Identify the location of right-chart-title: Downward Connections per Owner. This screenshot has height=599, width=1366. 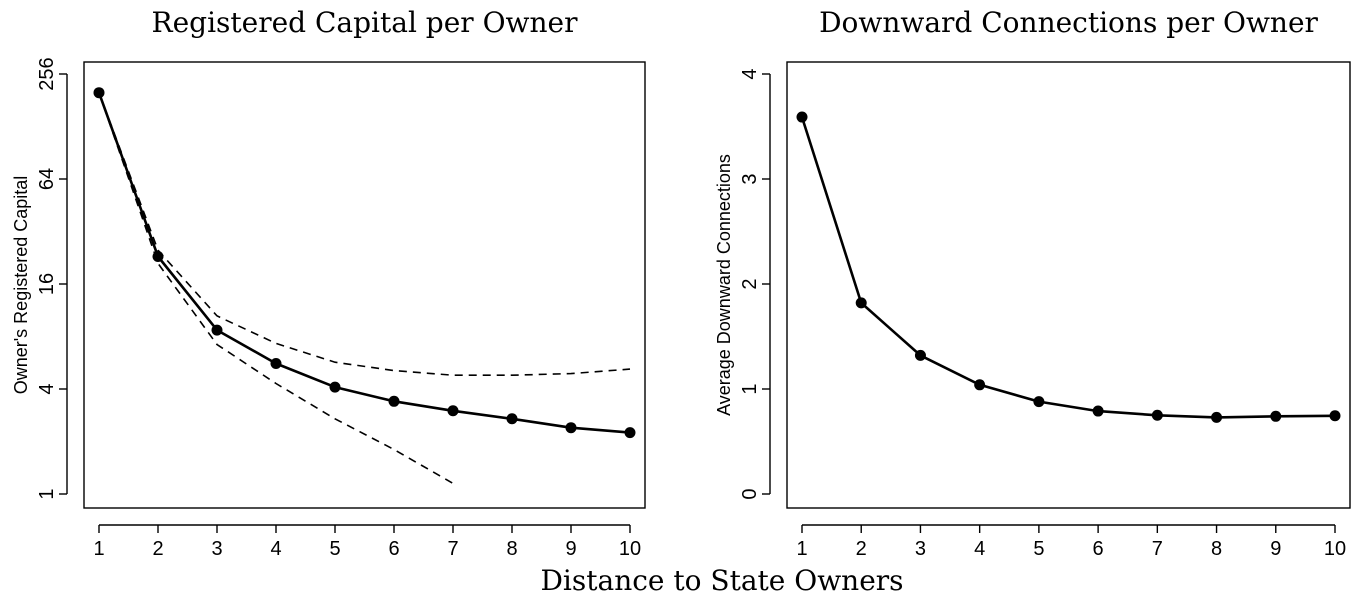
(1068, 22).